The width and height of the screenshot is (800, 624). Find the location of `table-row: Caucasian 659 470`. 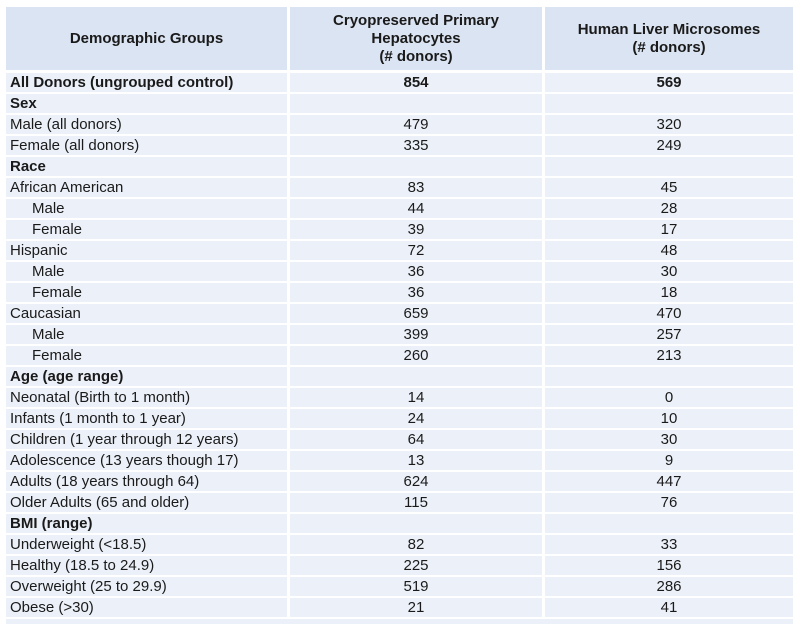

table-row: Caucasian 659 470 is located at coordinates (399, 314).